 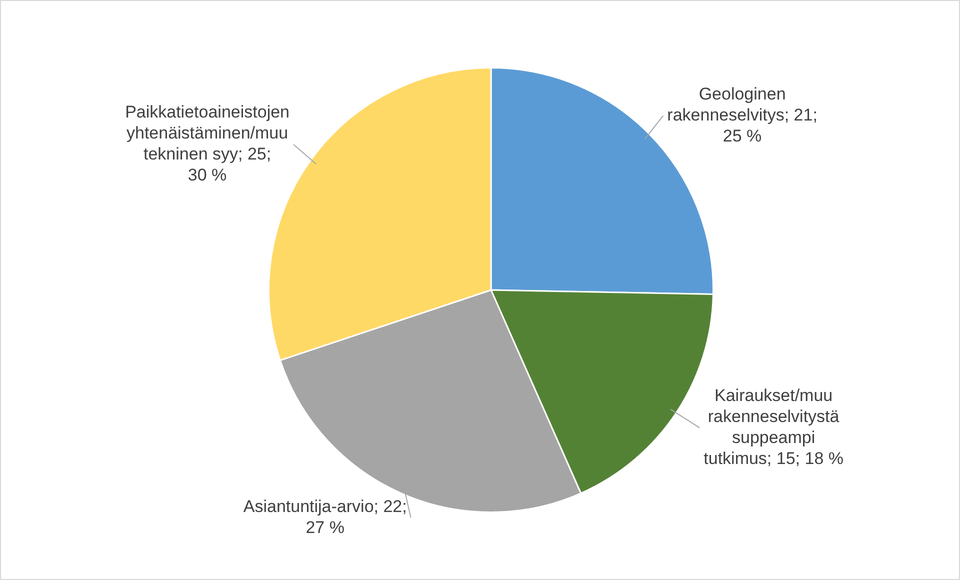 What do you see at coordinates (325, 516) in the screenshot?
I see `slice-label: Asiantuntija-arvio; 22; 27 %` at bounding box center [325, 516].